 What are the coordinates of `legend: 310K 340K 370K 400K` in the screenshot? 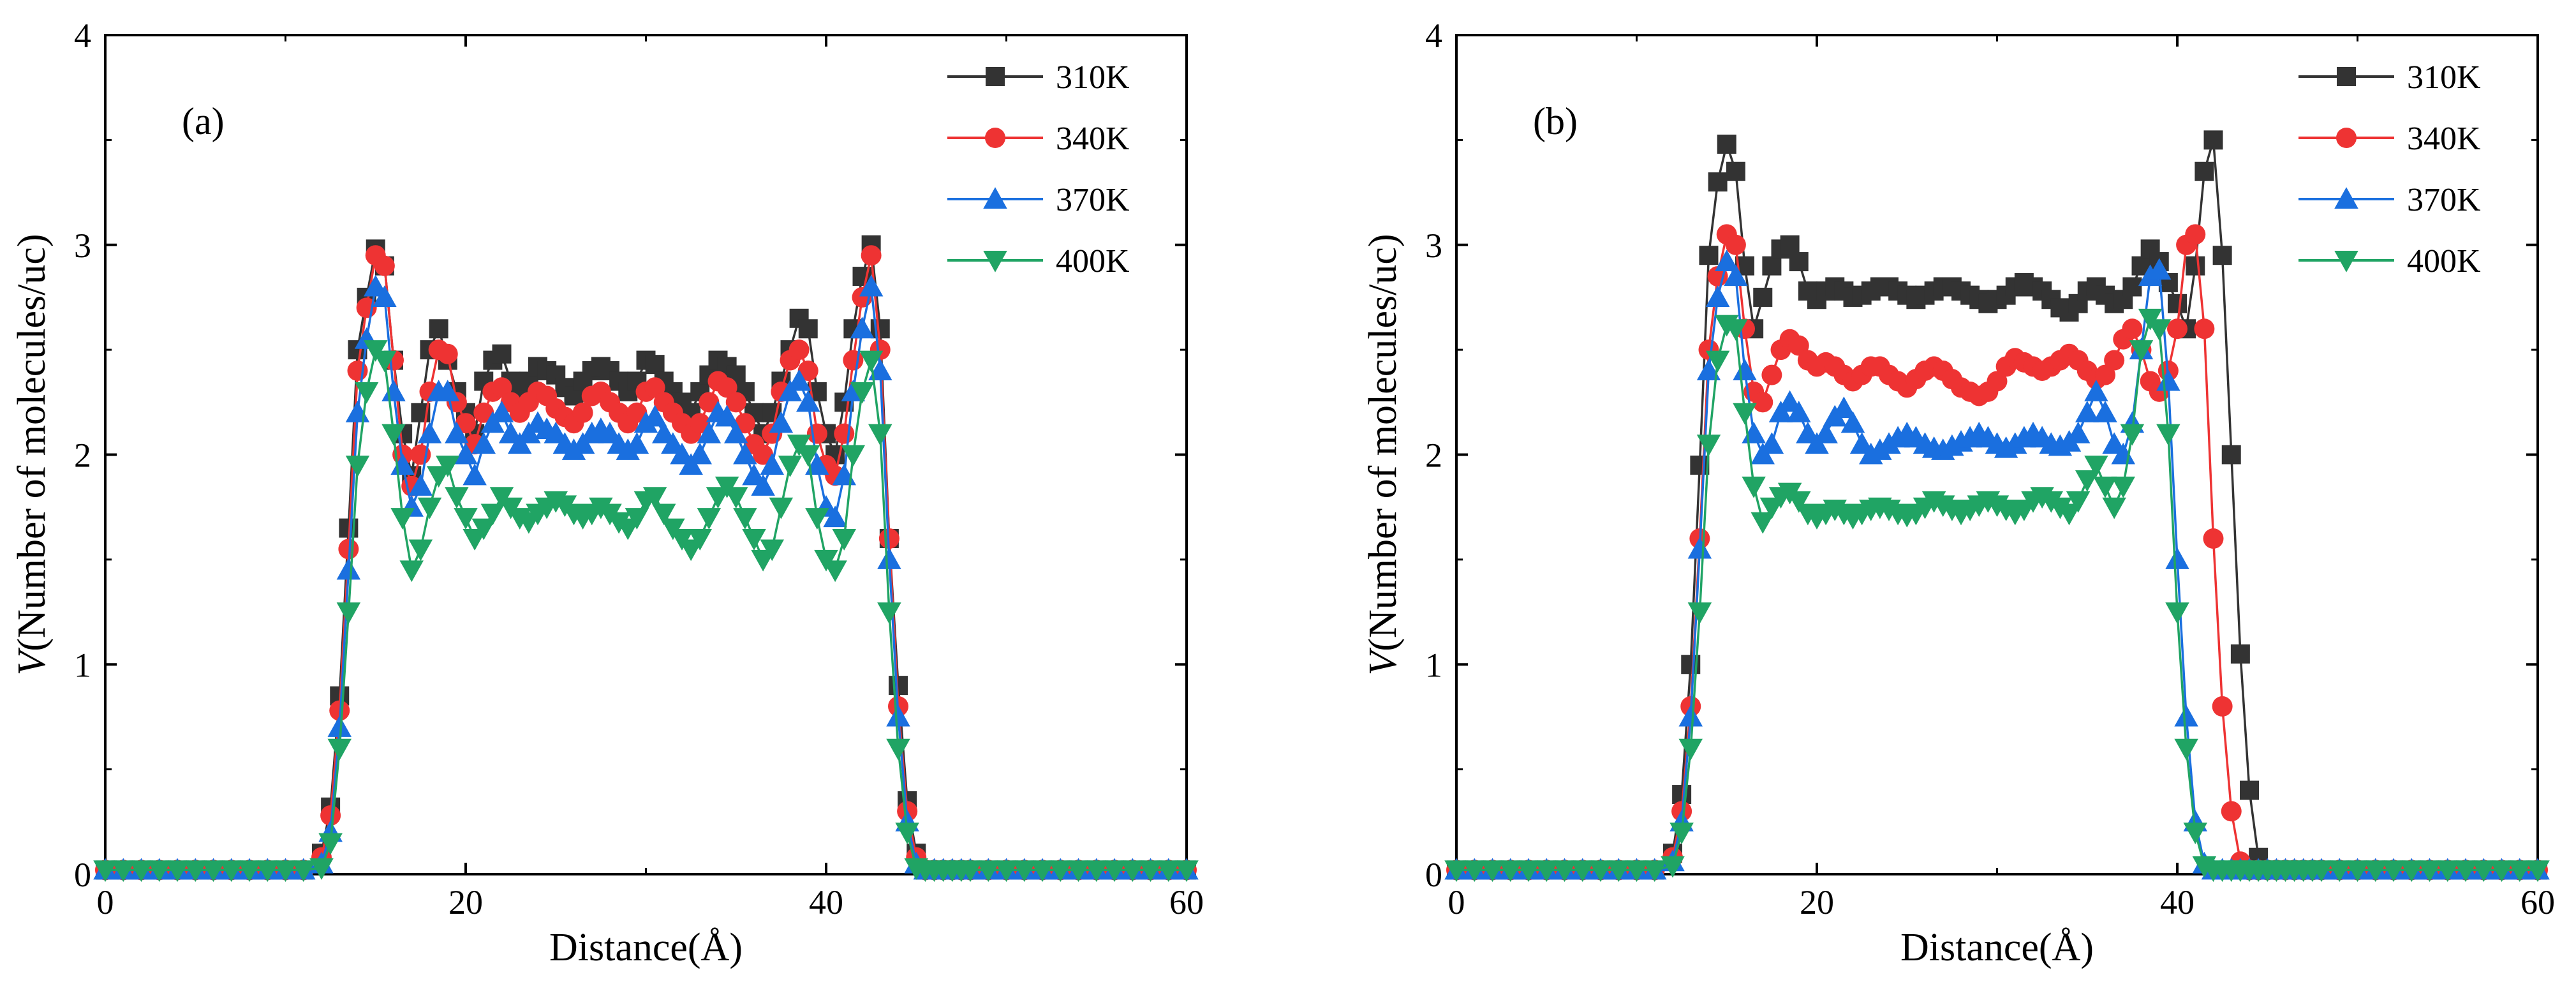 It's located at (1038, 169).